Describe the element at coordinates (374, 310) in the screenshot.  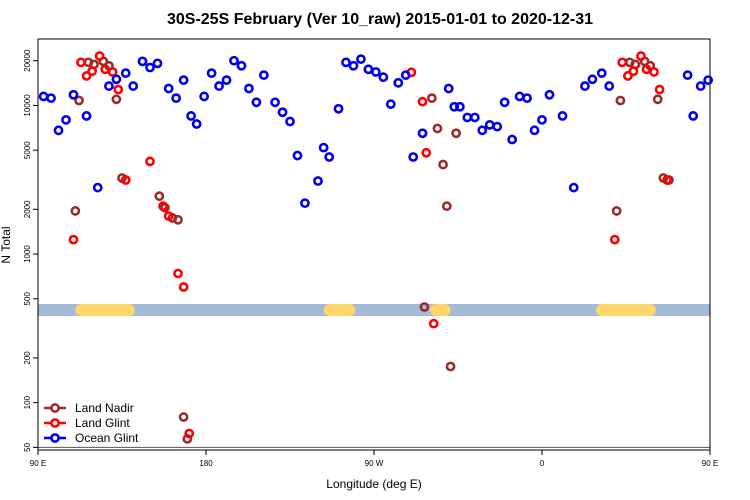
I see `band-ocean` at that location.